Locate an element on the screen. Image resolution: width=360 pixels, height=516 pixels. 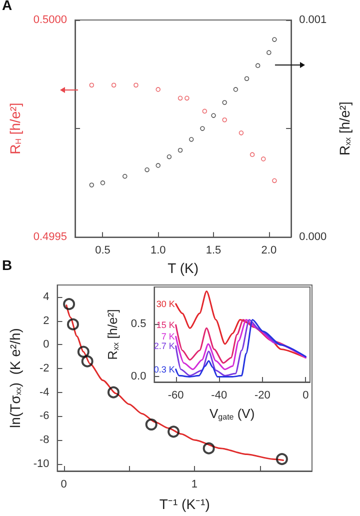
y-tick-label: 4 is located at coordinates (46, 296).